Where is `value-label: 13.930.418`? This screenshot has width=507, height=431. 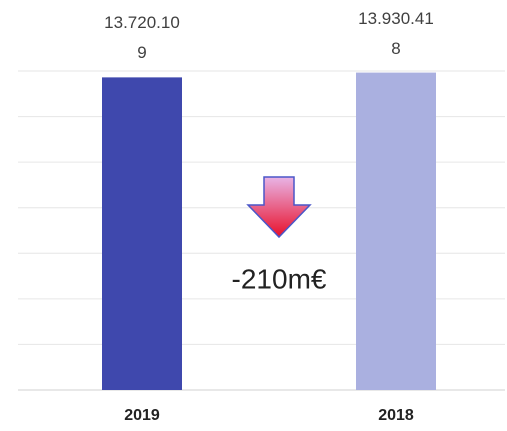 value-label: 13.930.418 is located at coordinates (396, 33).